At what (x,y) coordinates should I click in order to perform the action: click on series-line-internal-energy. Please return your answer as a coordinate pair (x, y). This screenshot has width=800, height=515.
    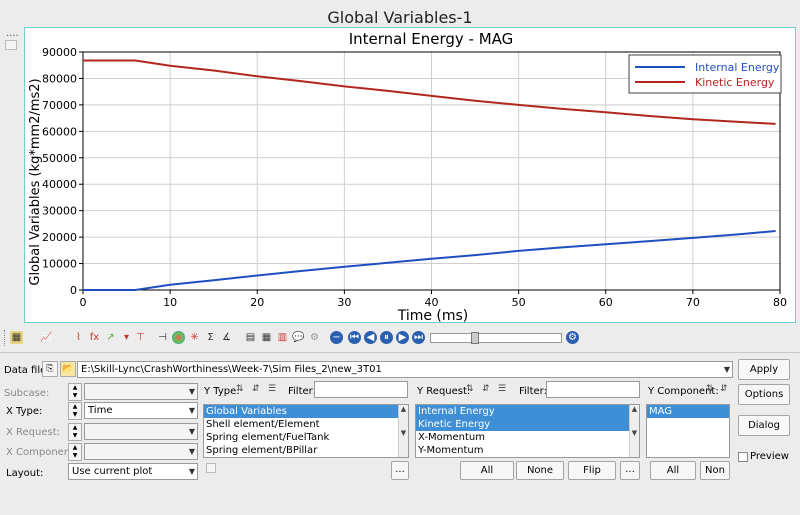
    Looking at the image, I should click on (429, 260).